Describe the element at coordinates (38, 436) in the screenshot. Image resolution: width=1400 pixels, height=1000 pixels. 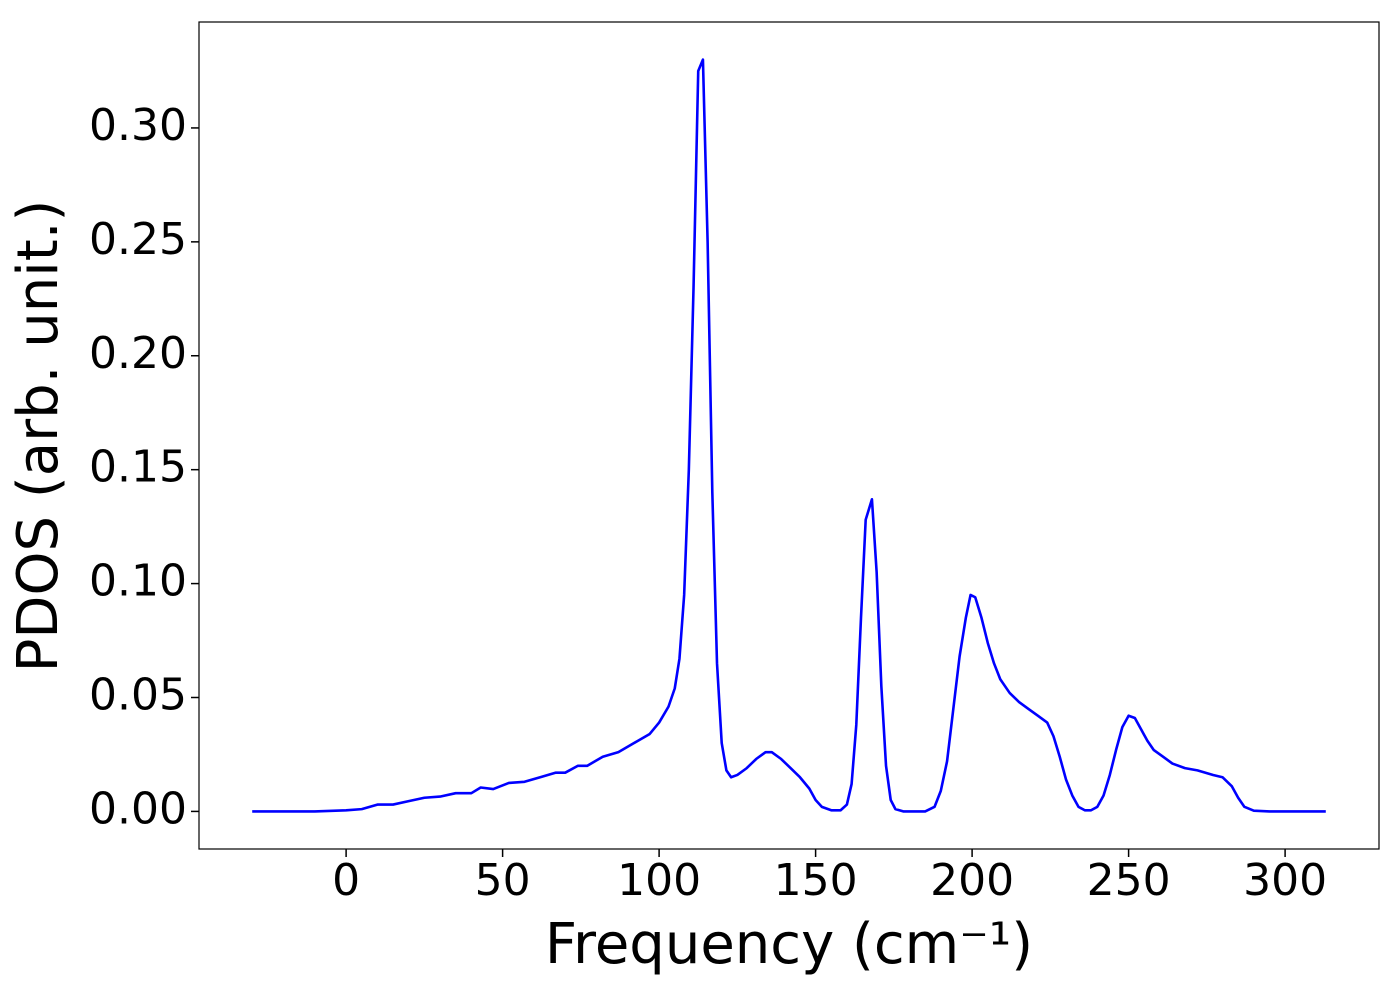
I see `y-axis-label: PDOS (arb. unit.)` at that location.